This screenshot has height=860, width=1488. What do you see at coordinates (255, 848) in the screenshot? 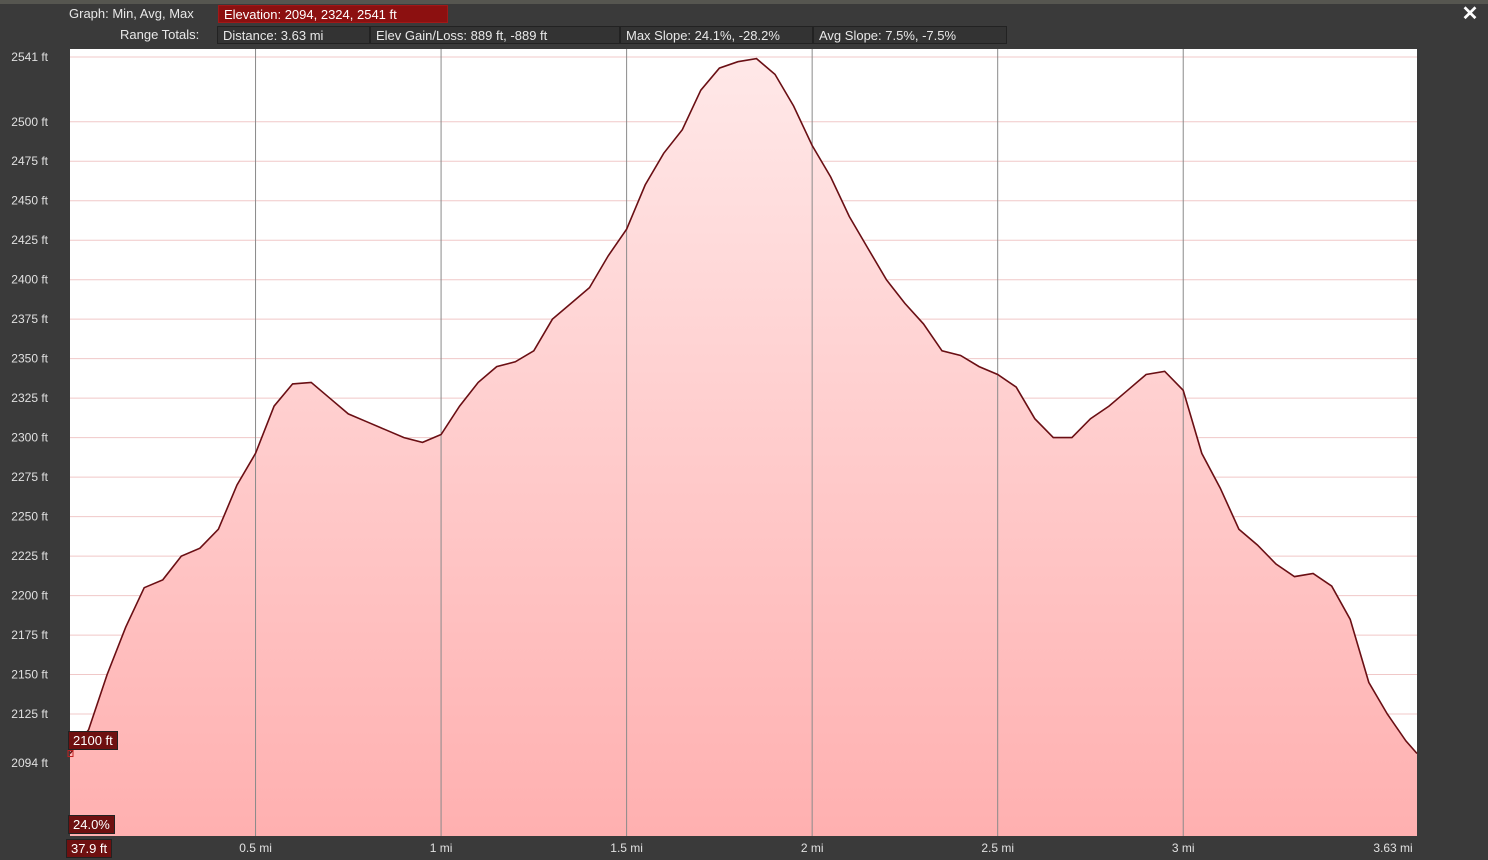
I see `x-tick-label: 0.5 mi` at bounding box center [255, 848].